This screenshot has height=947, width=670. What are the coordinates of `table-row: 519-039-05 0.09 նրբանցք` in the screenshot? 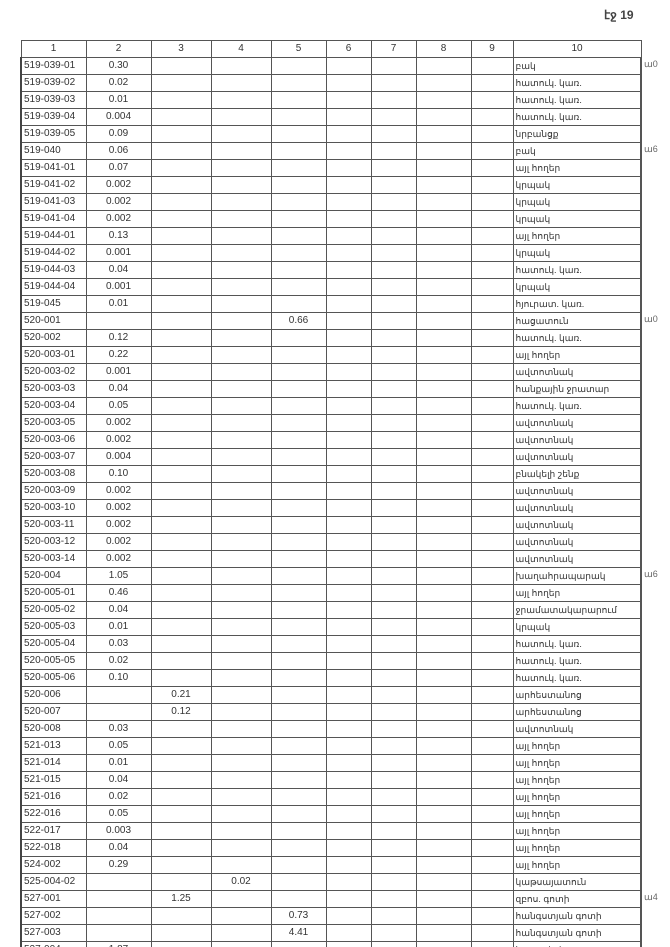 It's located at (331, 134).